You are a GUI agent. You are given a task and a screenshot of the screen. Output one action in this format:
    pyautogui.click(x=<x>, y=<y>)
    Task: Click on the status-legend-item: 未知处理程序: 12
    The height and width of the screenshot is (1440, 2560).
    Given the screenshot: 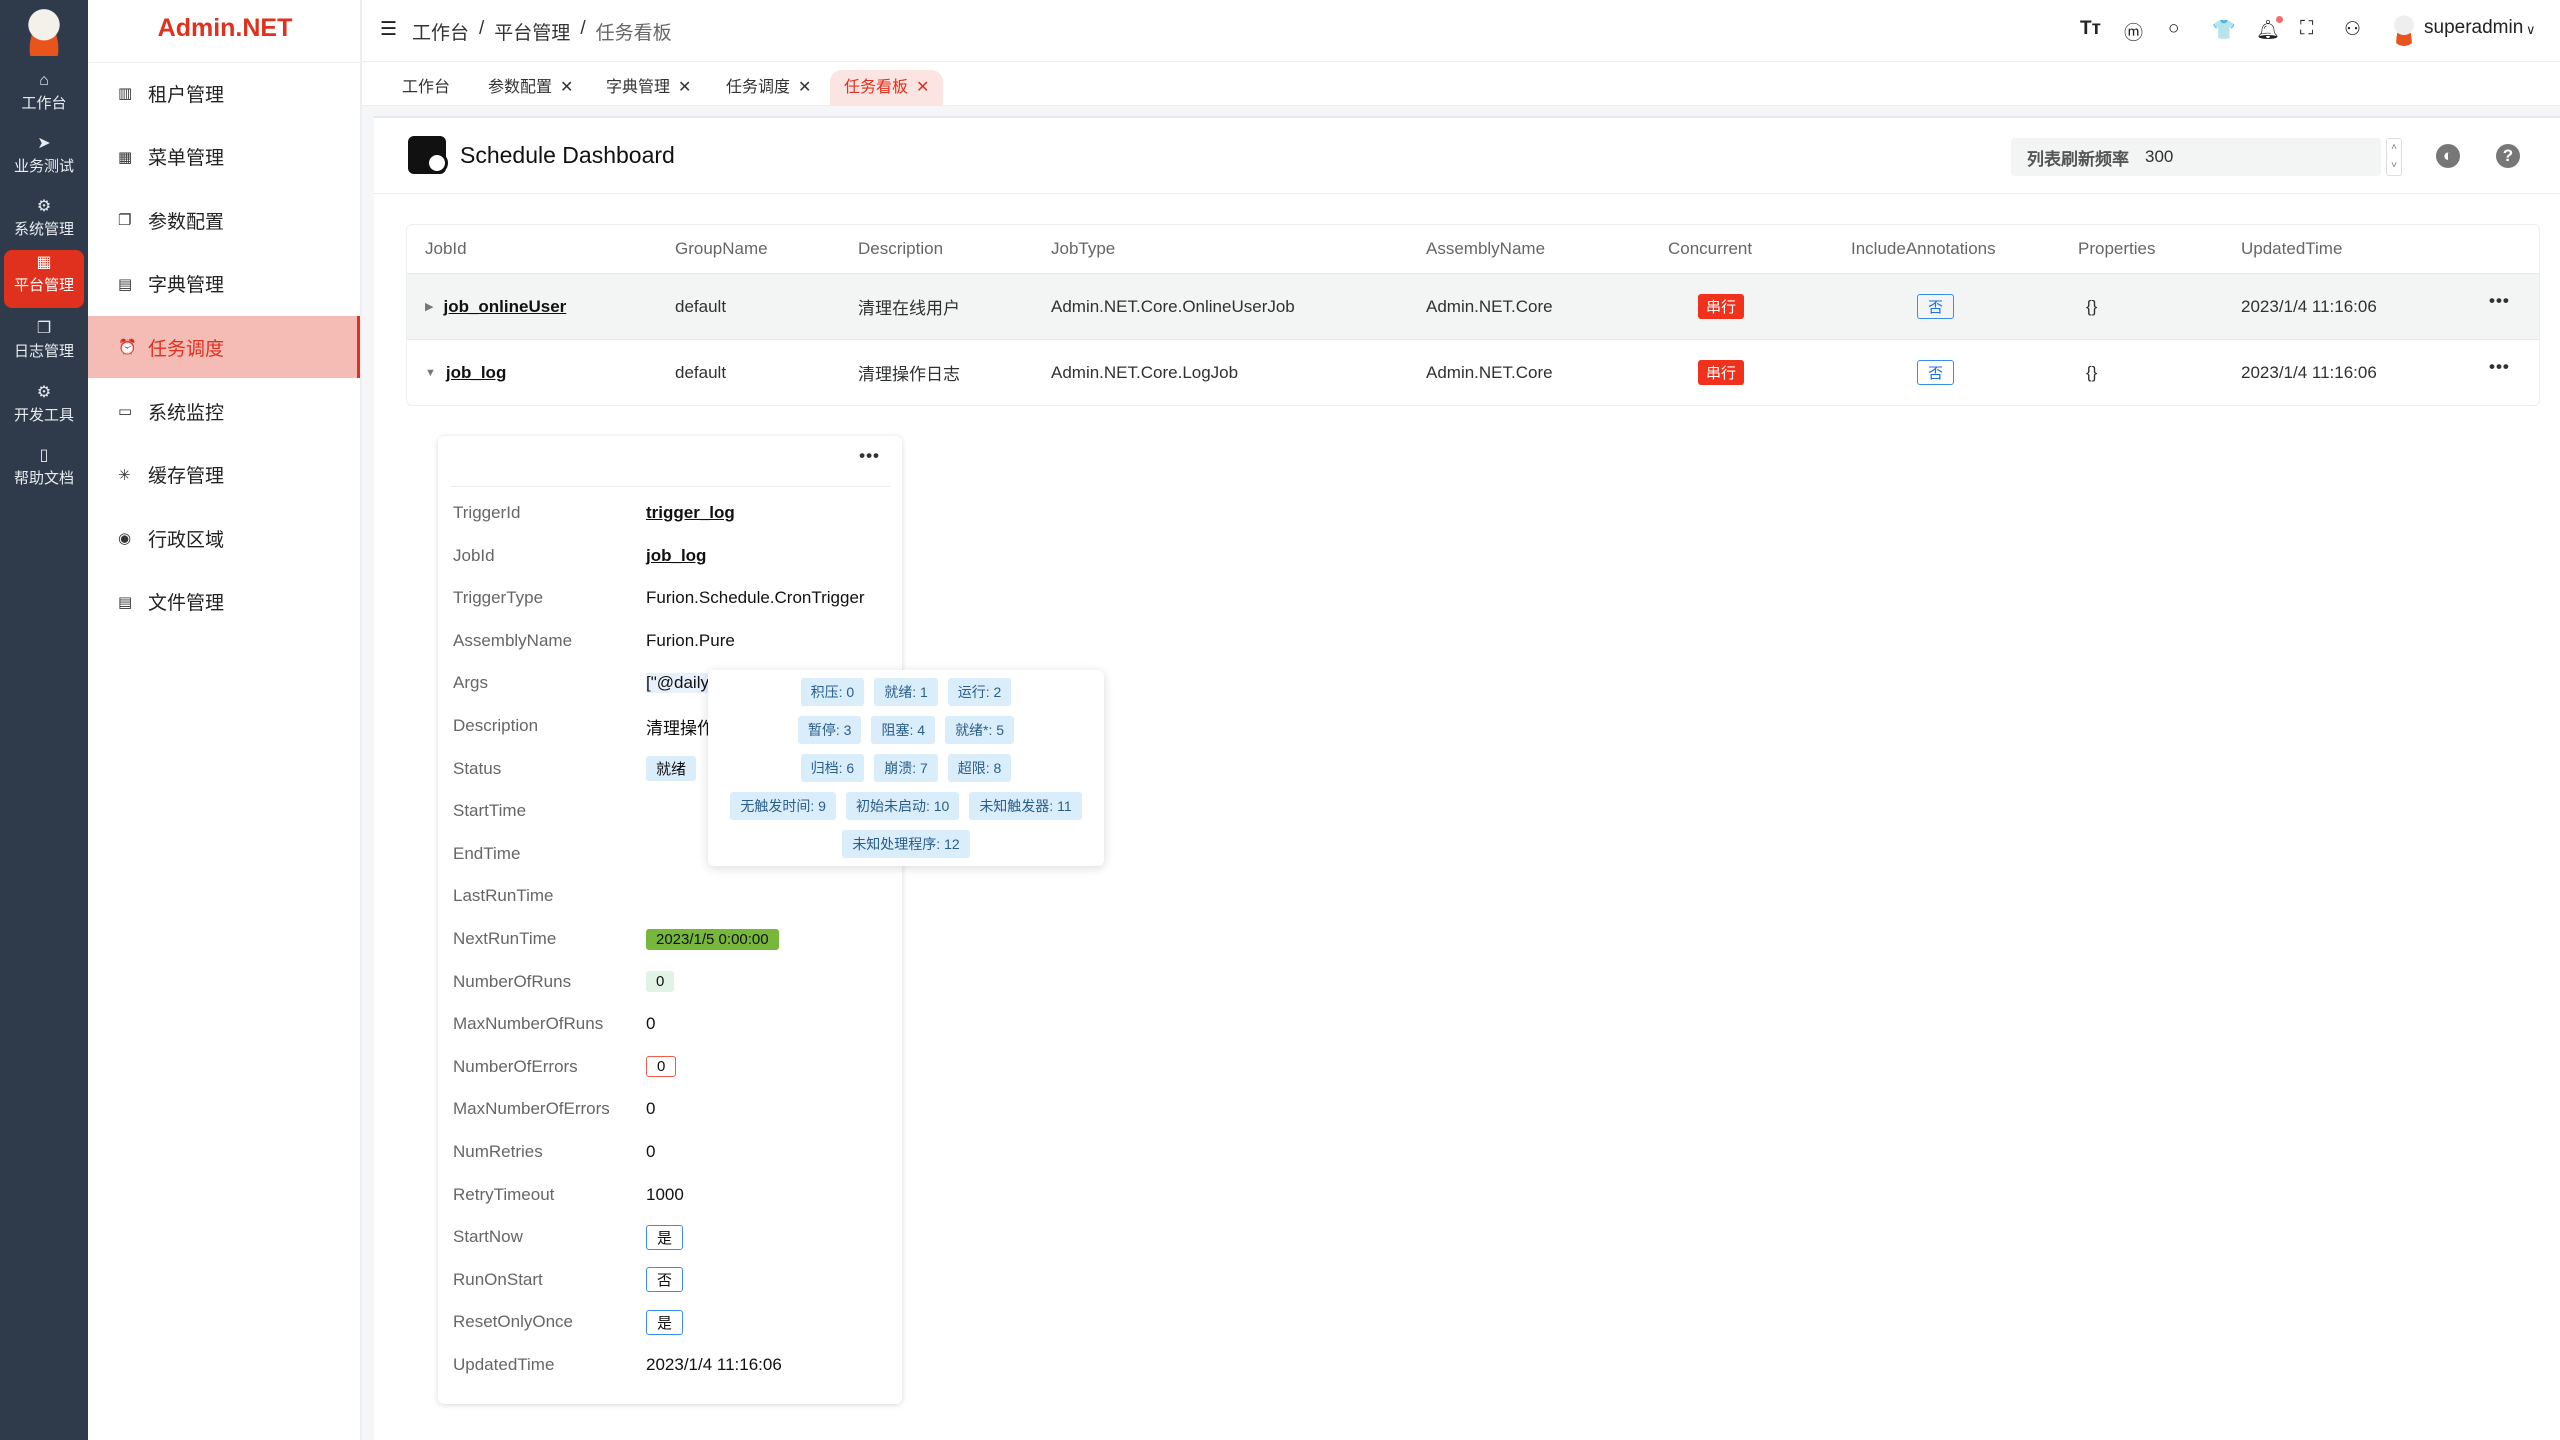 What is the action you would take?
    pyautogui.click(x=906, y=844)
    